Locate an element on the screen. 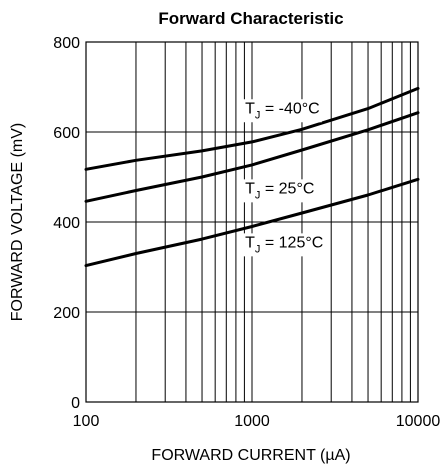 This screenshot has height=468, width=447. label-rest: = 25°C is located at coordinates (287, 188).